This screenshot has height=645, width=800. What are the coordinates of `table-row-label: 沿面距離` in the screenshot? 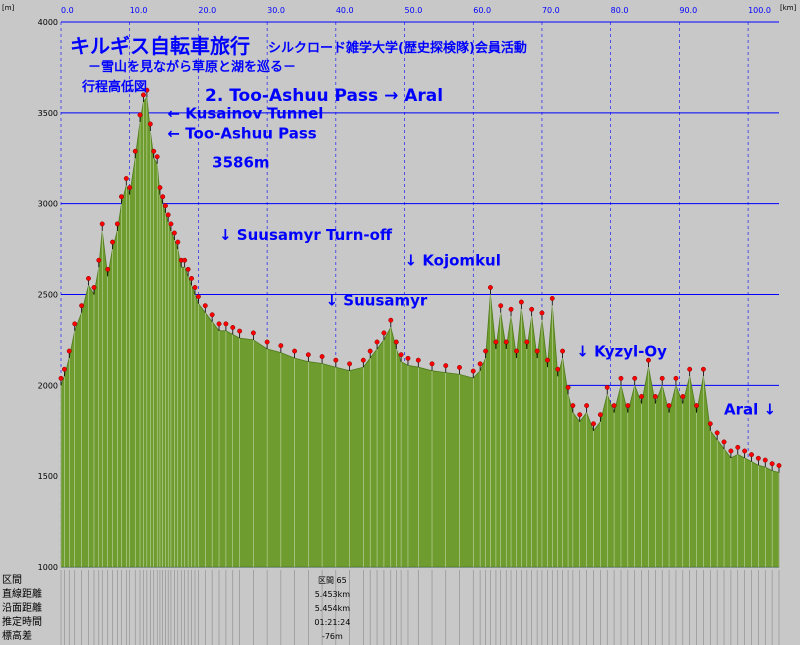 It's located at (22, 607).